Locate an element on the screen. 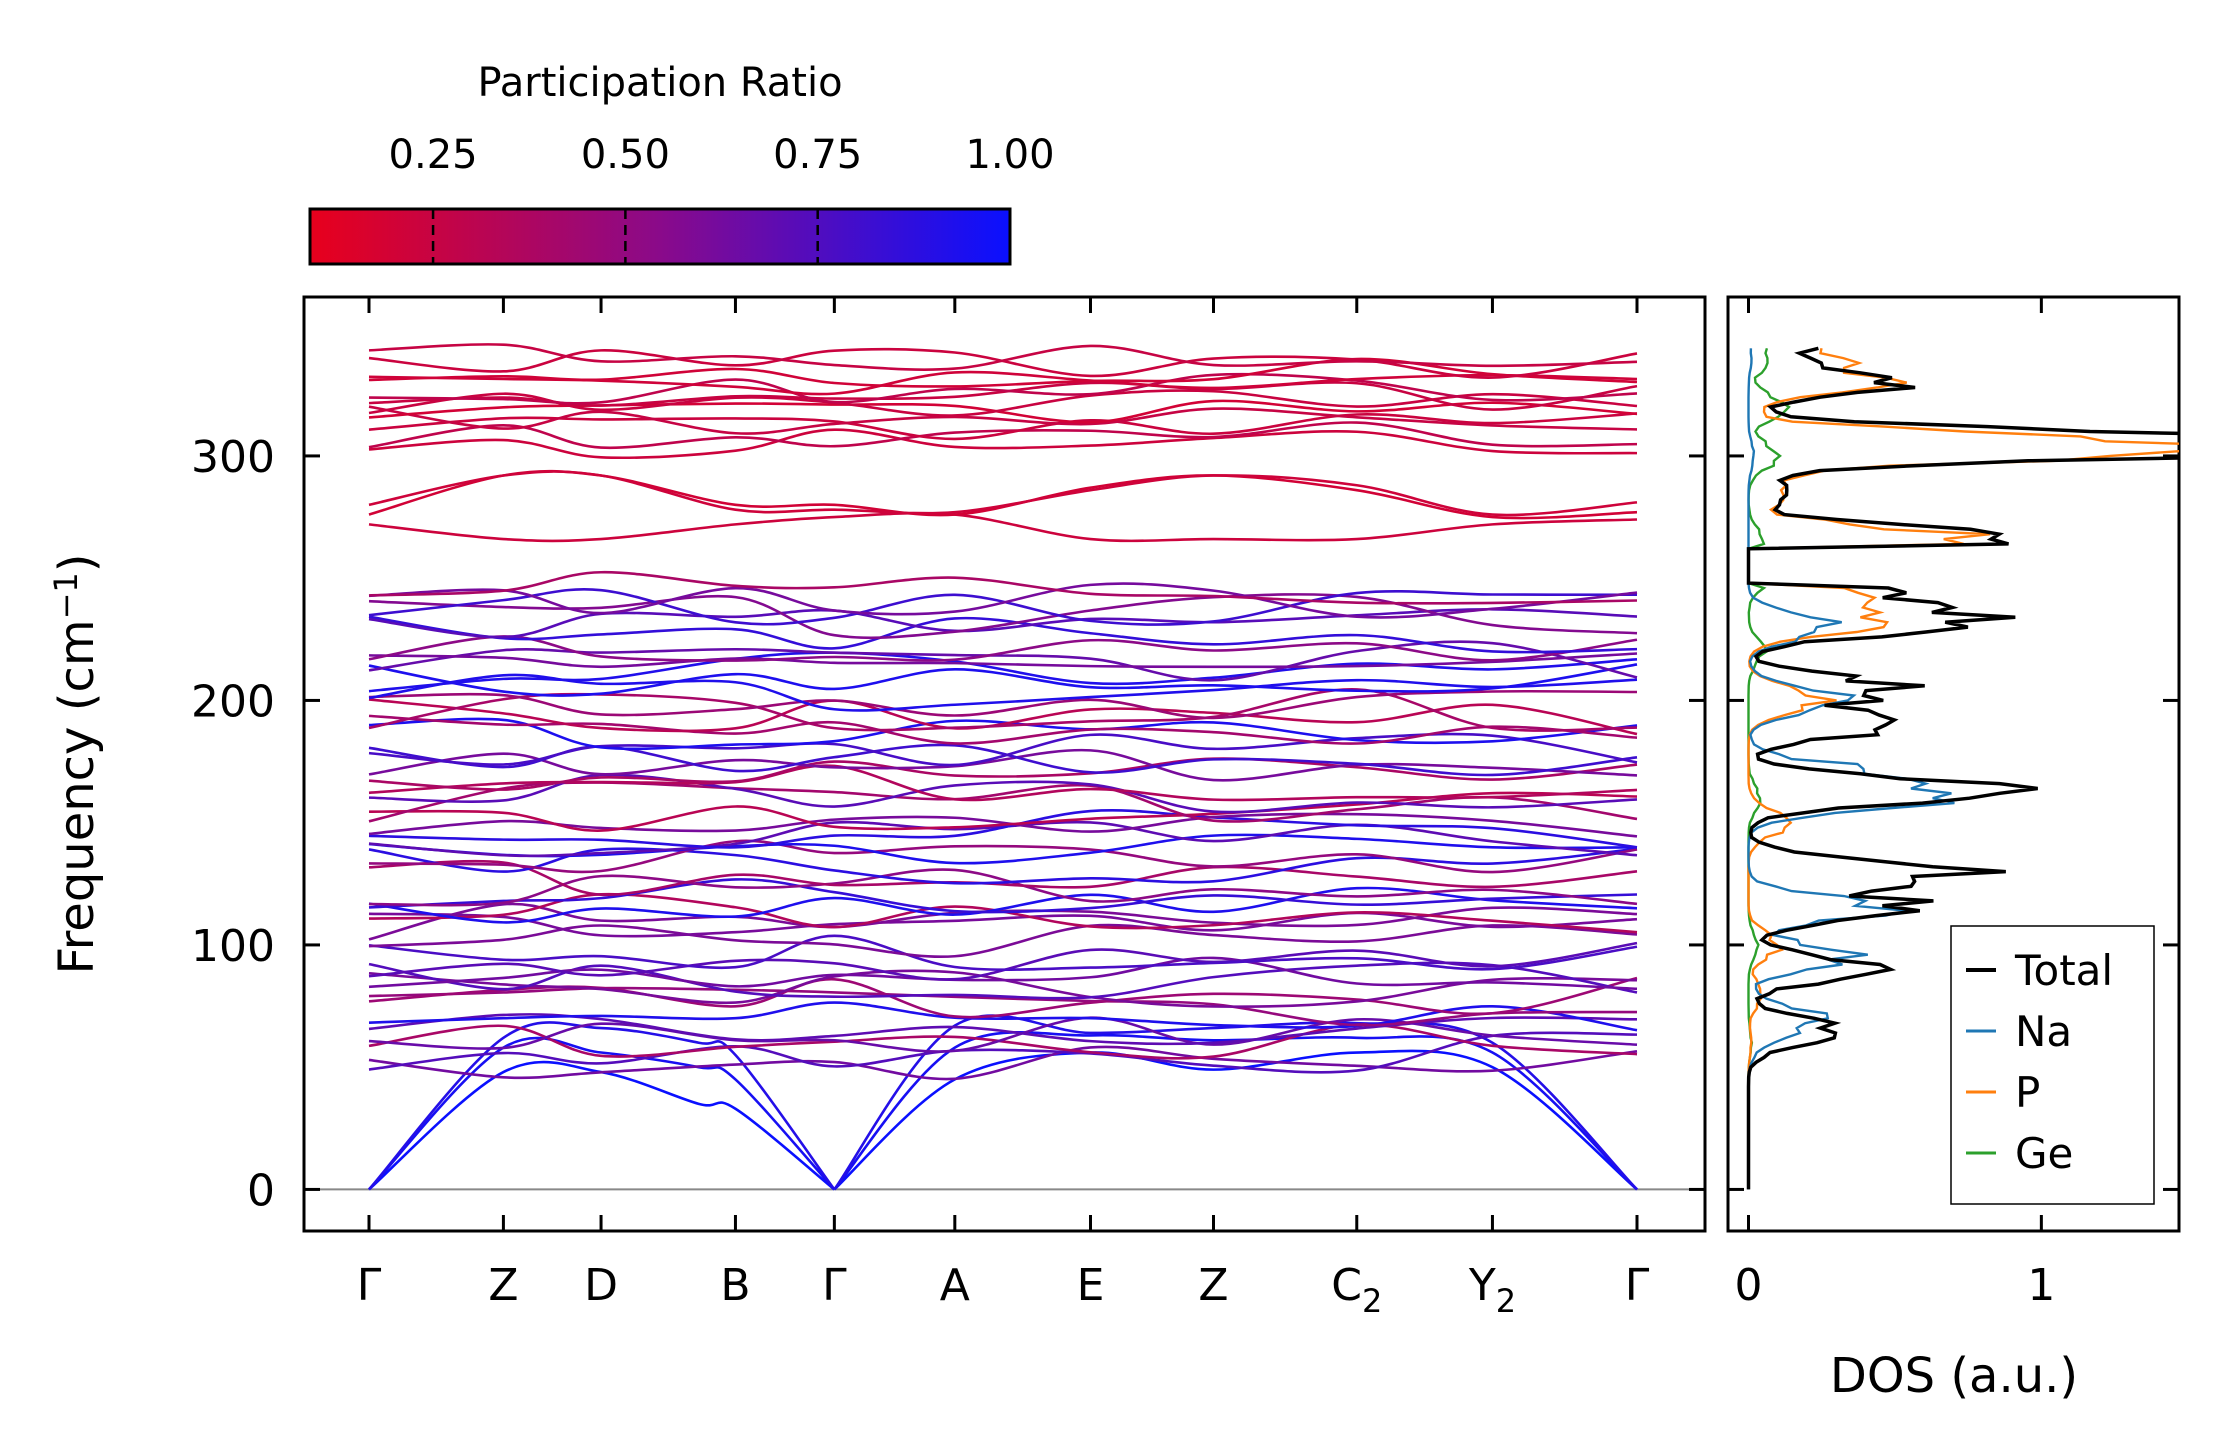 This screenshot has width=2222, height=1455. legend-label-ge: Ge is located at coordinates (2044, 1153).